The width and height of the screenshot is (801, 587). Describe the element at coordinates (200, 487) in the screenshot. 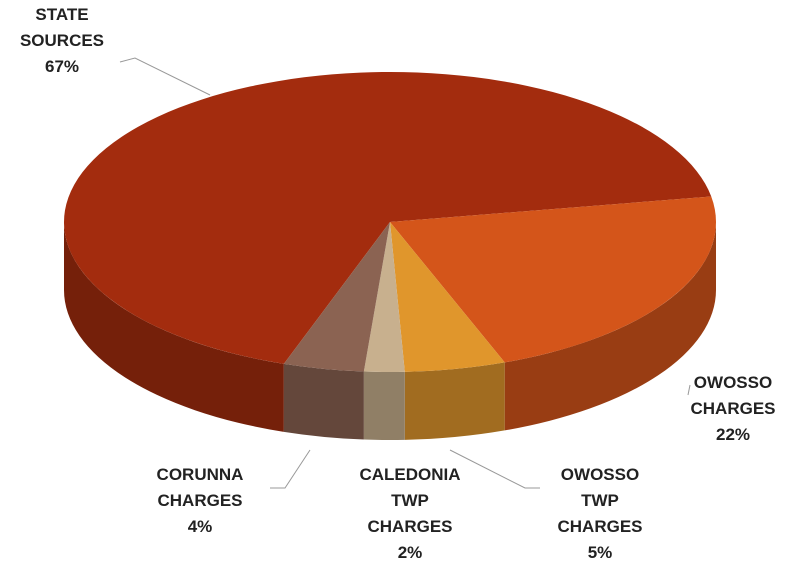

I see `category-label: CORUNNA CHARGES` at that location.